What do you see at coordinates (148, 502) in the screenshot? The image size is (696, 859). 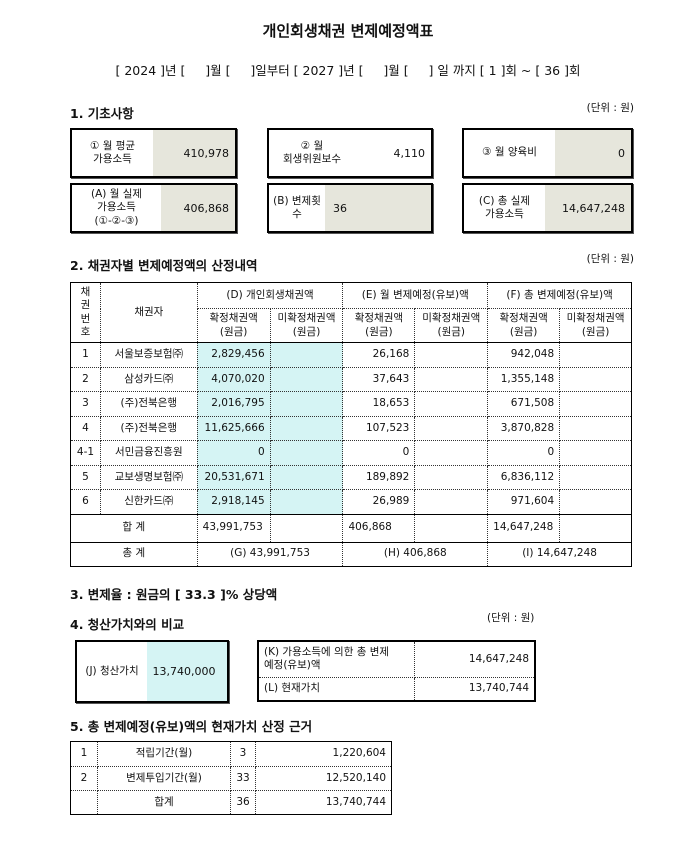 I see `cell: 신한카드㈜` at bounding box center [148, 502].